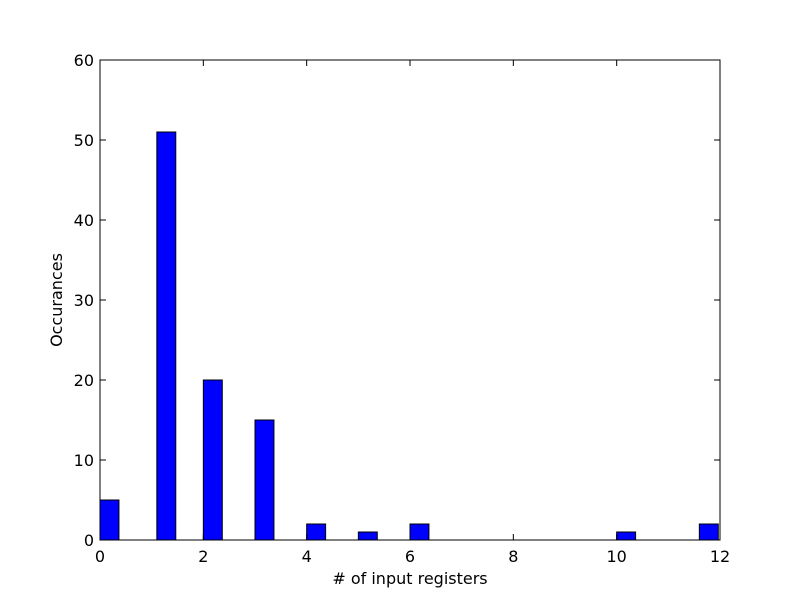  Describe the element at coordinates (89, 540) in the screenshot. I see `y-tick-label-0: 0` at that location.